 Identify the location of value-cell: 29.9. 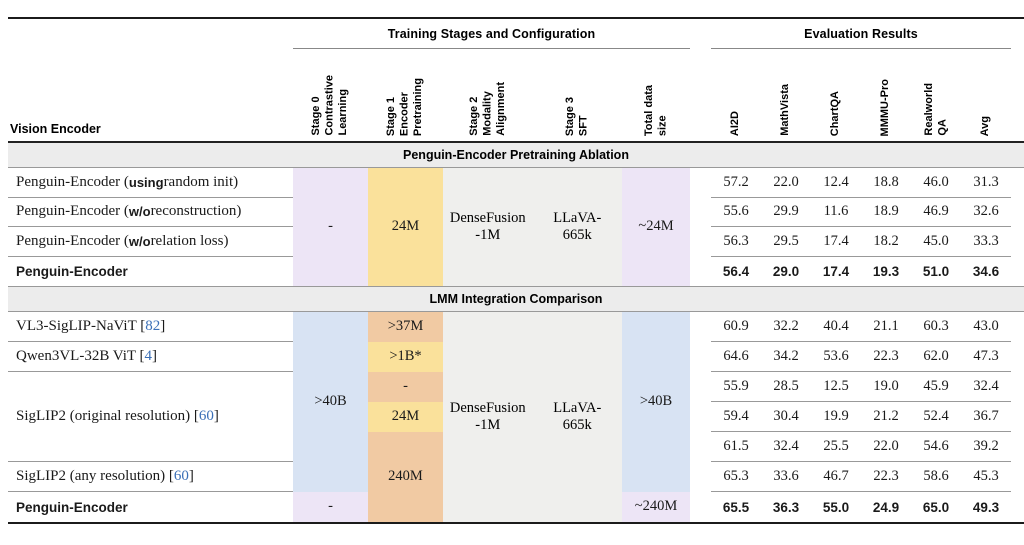
(786, 212).